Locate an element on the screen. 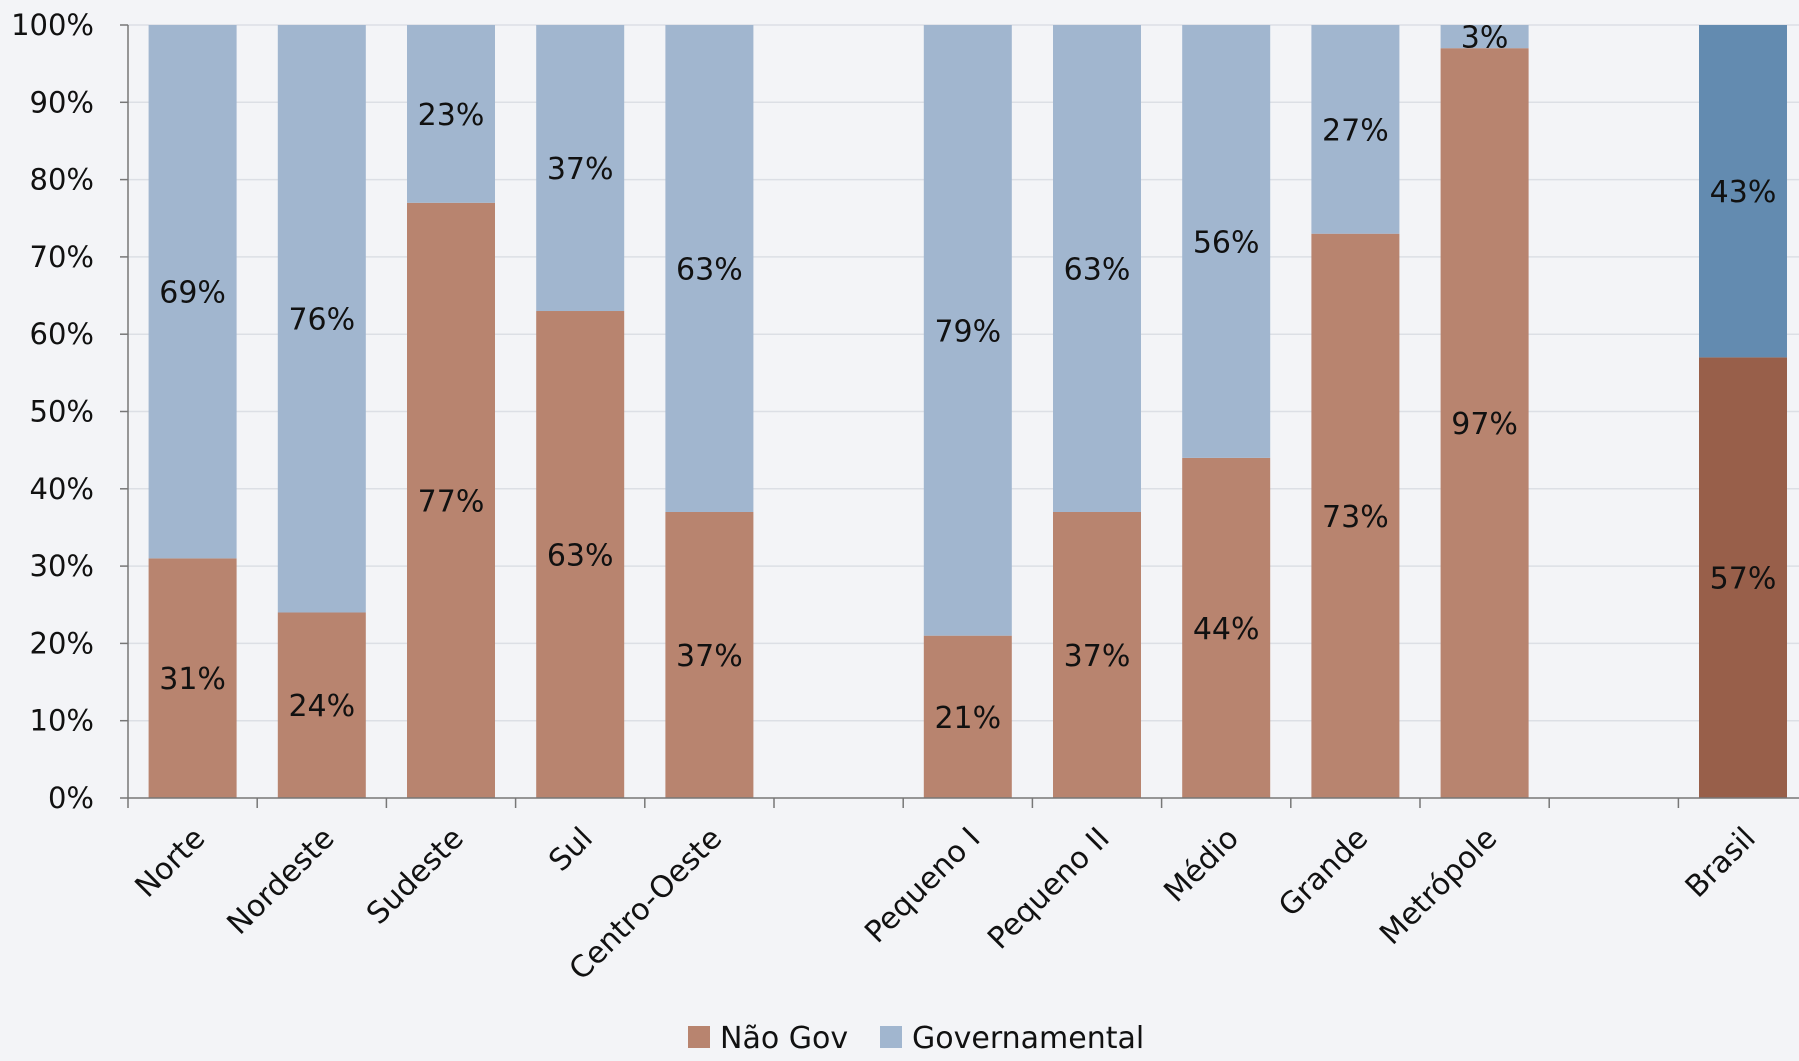 The width and height of the screenshot is (1799, 1061). y-tick-label: 80% is located at coordinates (62, 180).